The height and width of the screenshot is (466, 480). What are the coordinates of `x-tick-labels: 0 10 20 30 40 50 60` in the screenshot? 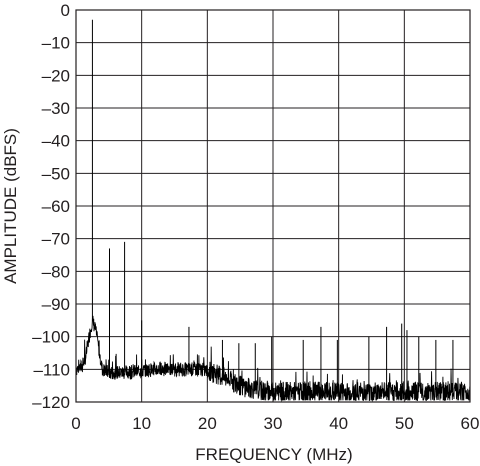 It's located at (275, 423).